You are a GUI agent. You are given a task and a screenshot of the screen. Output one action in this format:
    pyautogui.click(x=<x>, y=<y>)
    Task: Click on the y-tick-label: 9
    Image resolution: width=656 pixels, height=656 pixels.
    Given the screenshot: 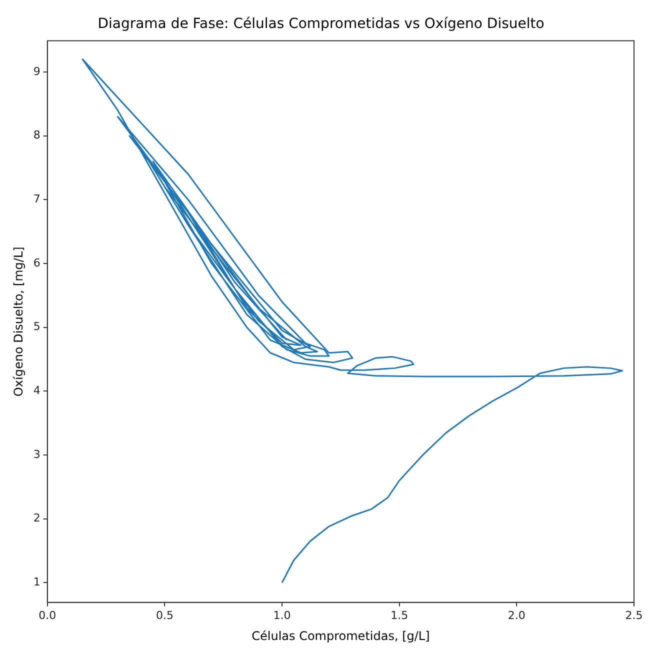 What is the action you would take?
    pyautogui.click(x=36, y=71)
    